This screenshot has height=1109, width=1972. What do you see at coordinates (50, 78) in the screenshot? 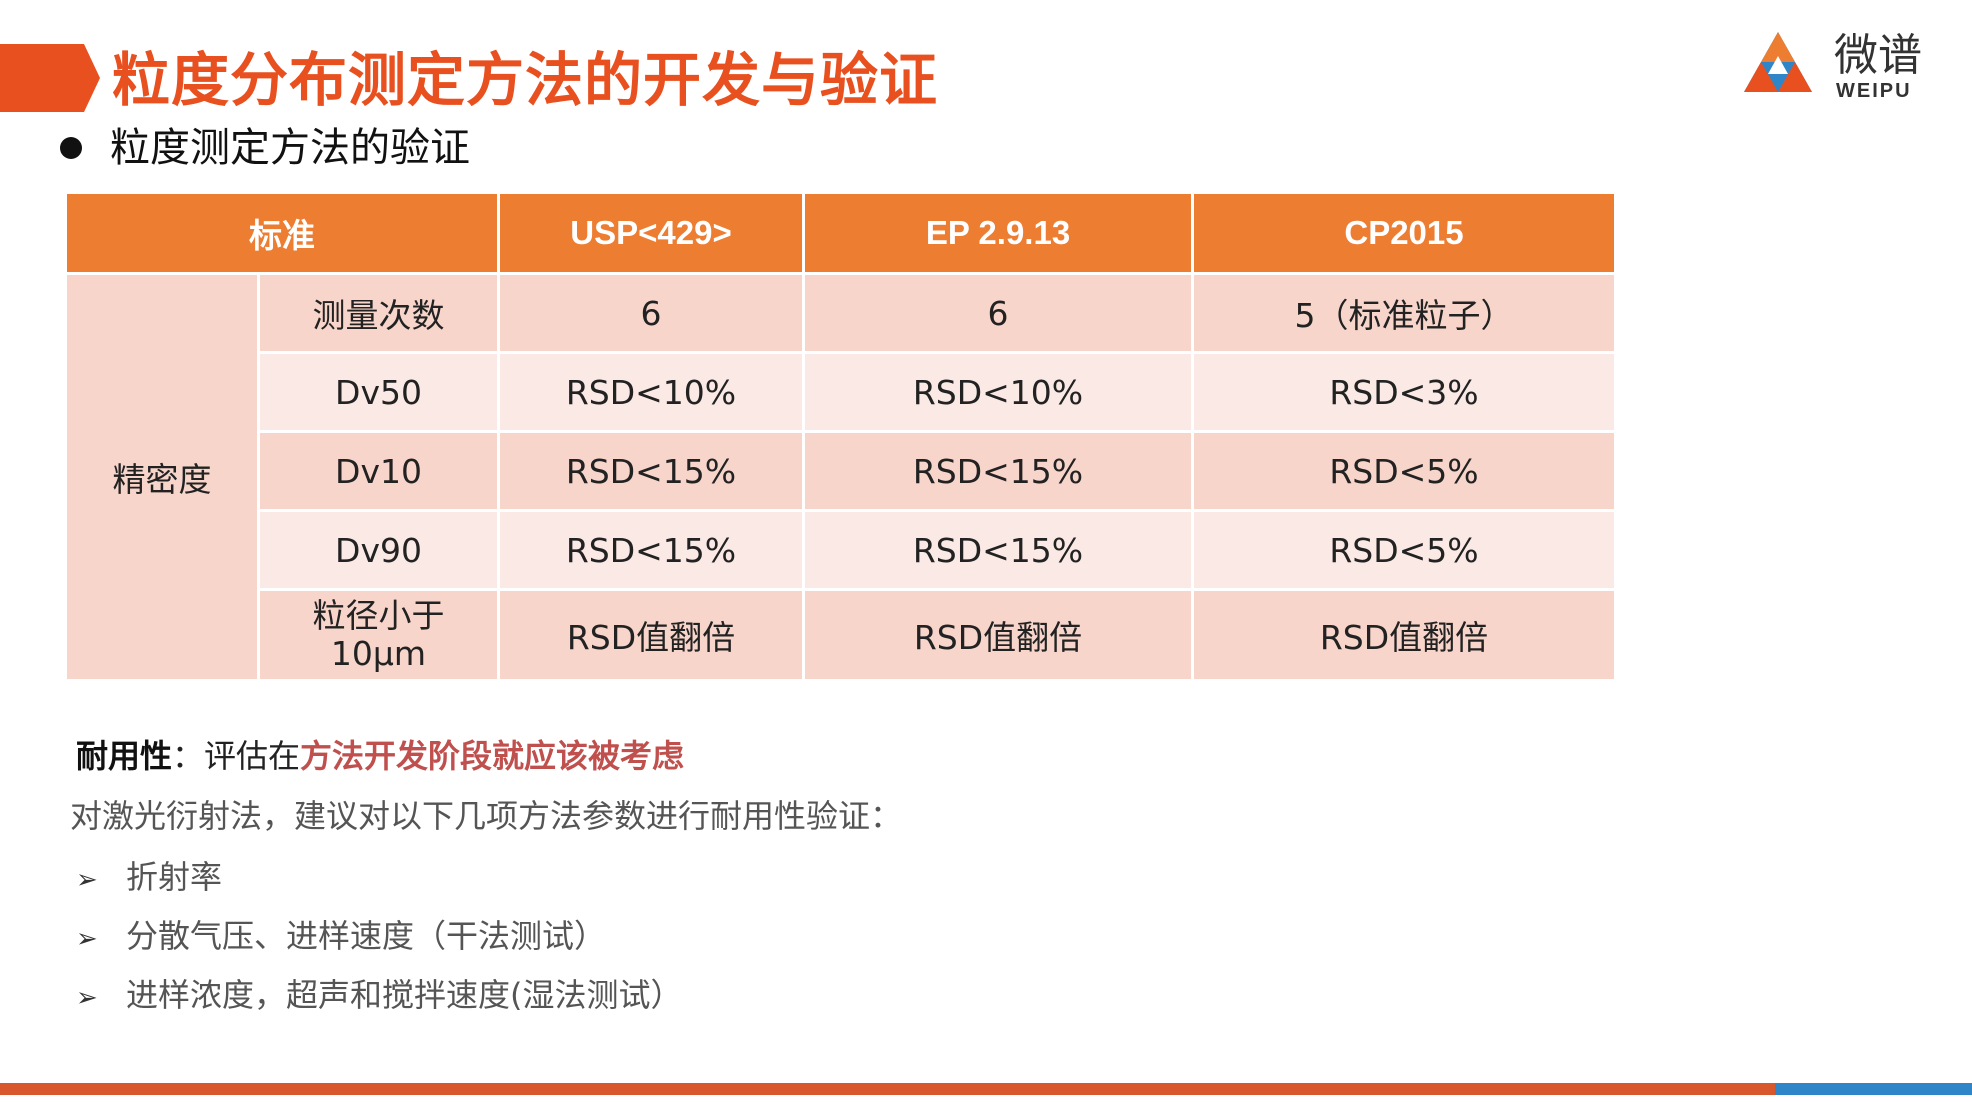
I see `title-arrow-shape` at bounding box center [50, 78].